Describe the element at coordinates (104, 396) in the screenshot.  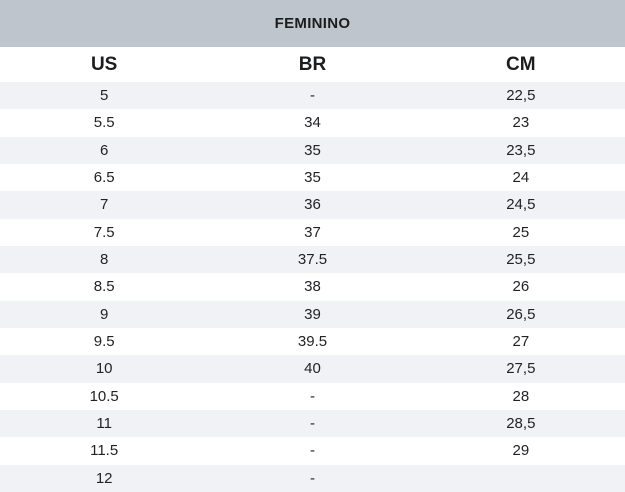
I see `us-cell: 10.5` at that location.